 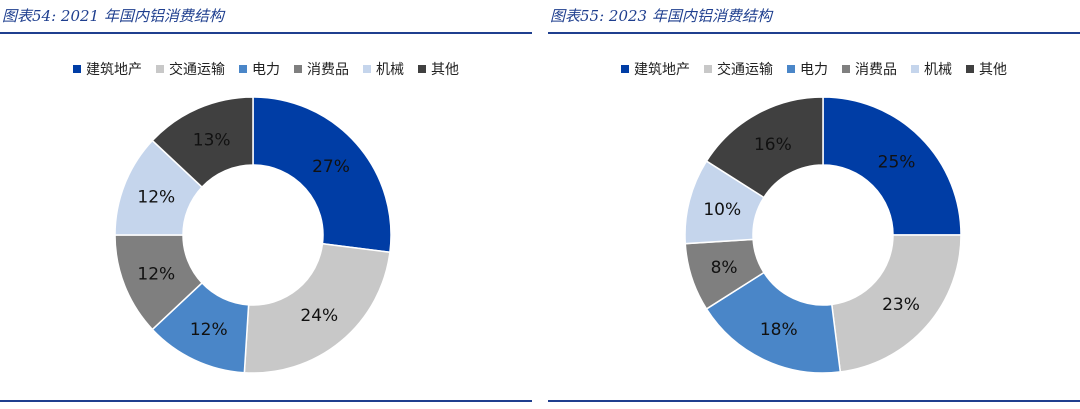 What do you see at coordinates (212, 141) in the screenshot?
I see `slice-data-label: 13%` at bounding box center [212, 141].